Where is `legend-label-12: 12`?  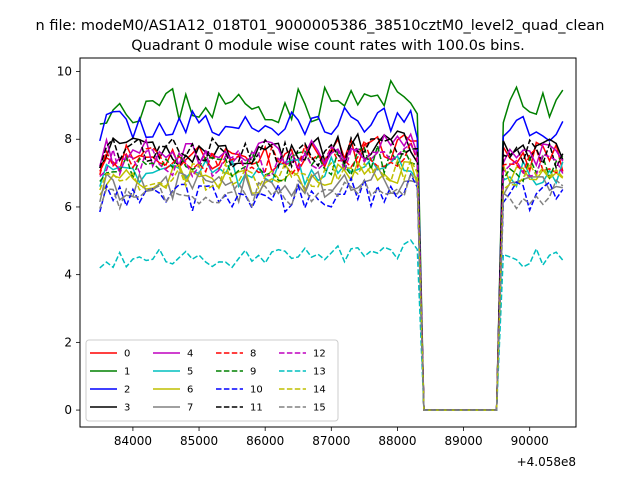
legend-label-12: 12 is located at coordinates (319, 354).